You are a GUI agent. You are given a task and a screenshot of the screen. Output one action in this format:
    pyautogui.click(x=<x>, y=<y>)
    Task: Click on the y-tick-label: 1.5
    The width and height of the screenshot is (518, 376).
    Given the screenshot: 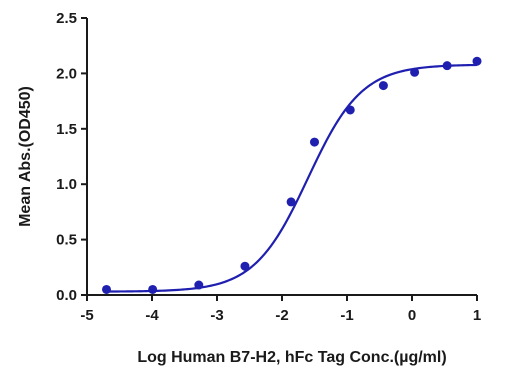 What is the action you would take?
    pyautogui.click(x=66, y=129)
    